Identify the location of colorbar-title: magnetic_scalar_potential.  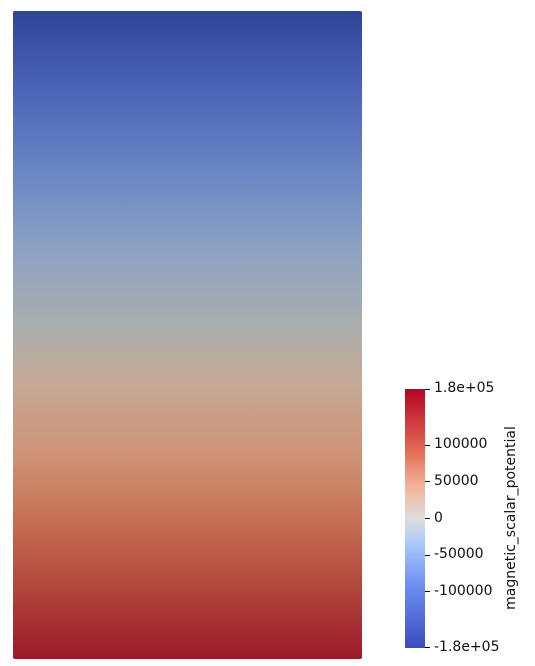
(511, 518).